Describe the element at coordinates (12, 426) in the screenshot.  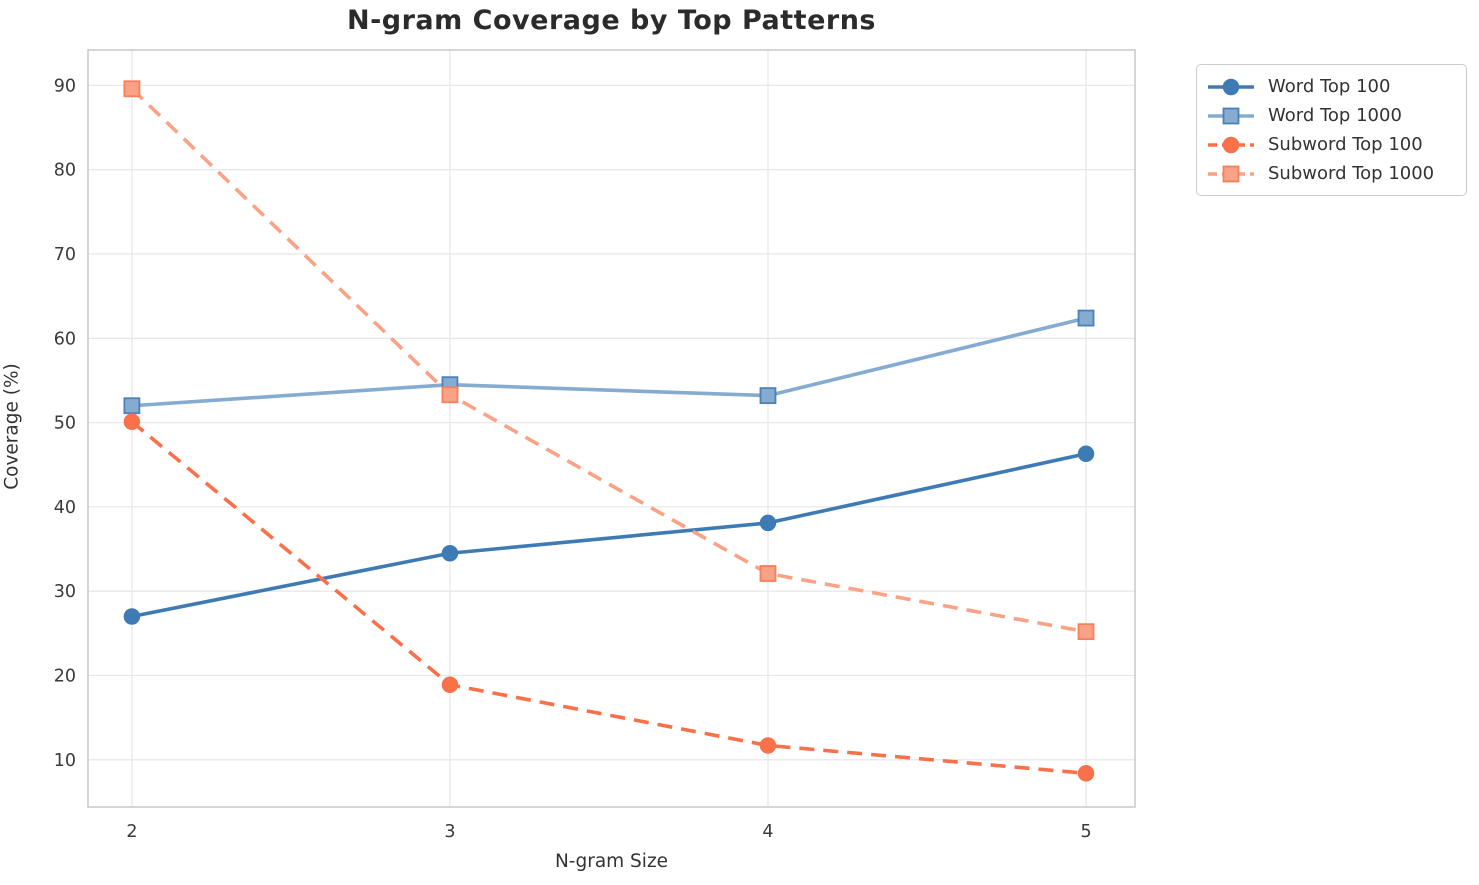
I see `y-axis-label: Coverage (%)` at that location.